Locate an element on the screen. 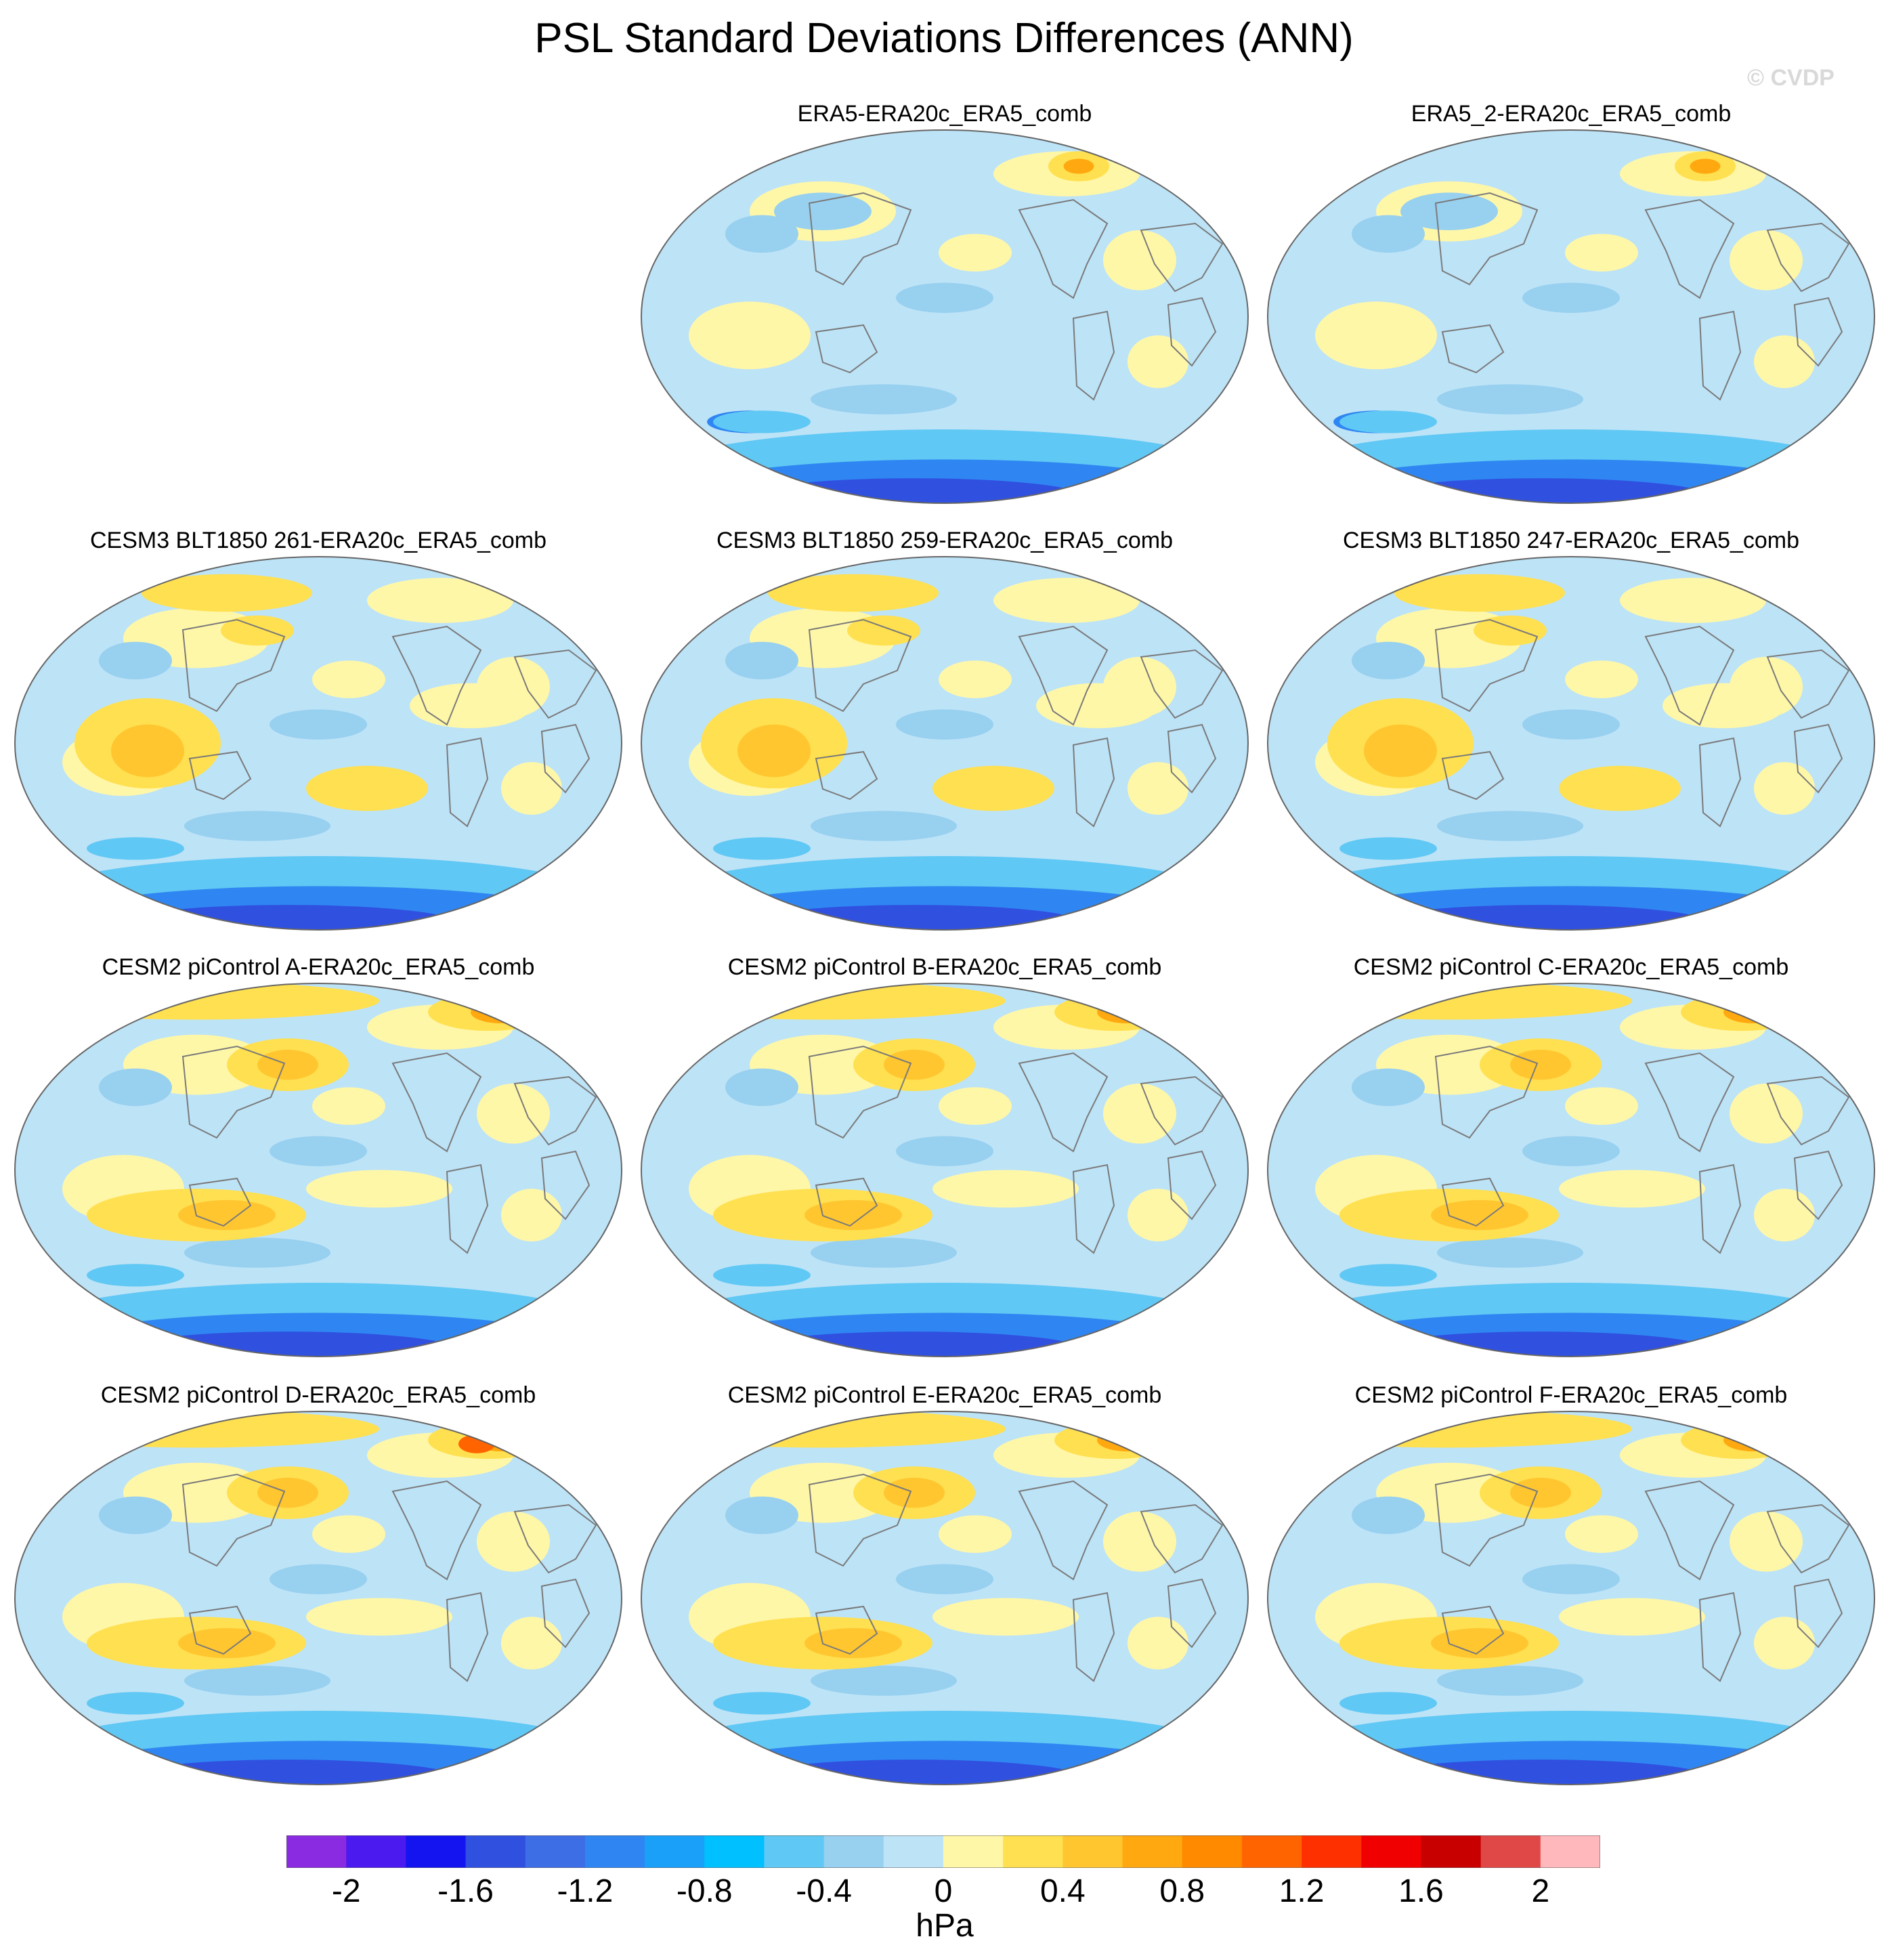 This screenshot has height=1960, width=1888. panel-label: CESM2 piControl F-ERA20c_ERA5_comb is located at coordinates (1571, 1395).